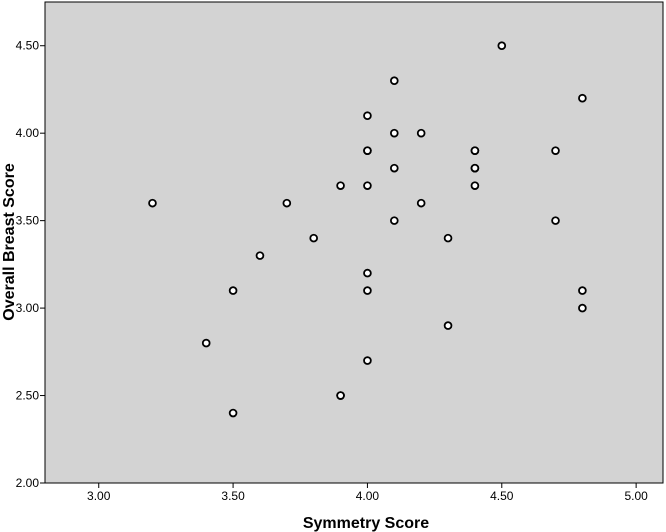  I want to click on x-axis-title: Symmetry Score, so click(366, 523).